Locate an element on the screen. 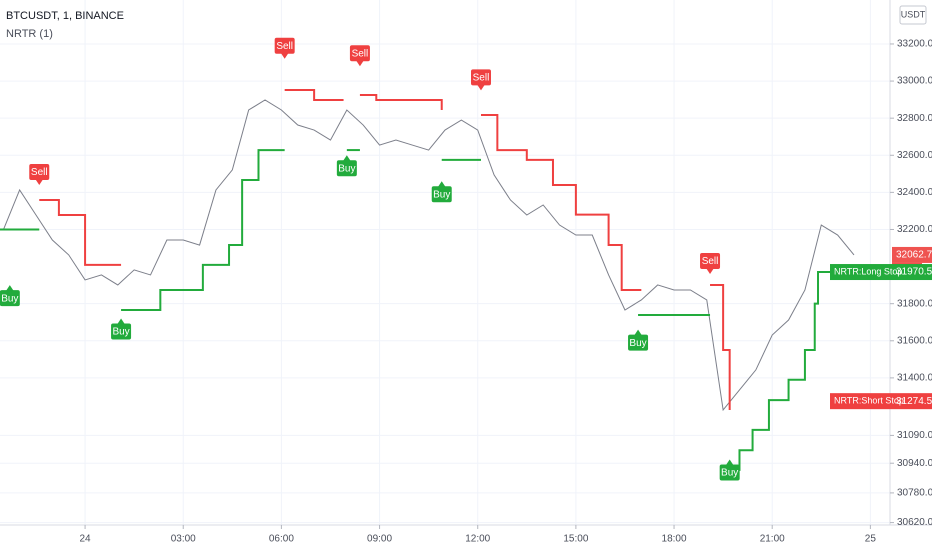  last-price: 32062.71 is located at coordinates (914, 255).